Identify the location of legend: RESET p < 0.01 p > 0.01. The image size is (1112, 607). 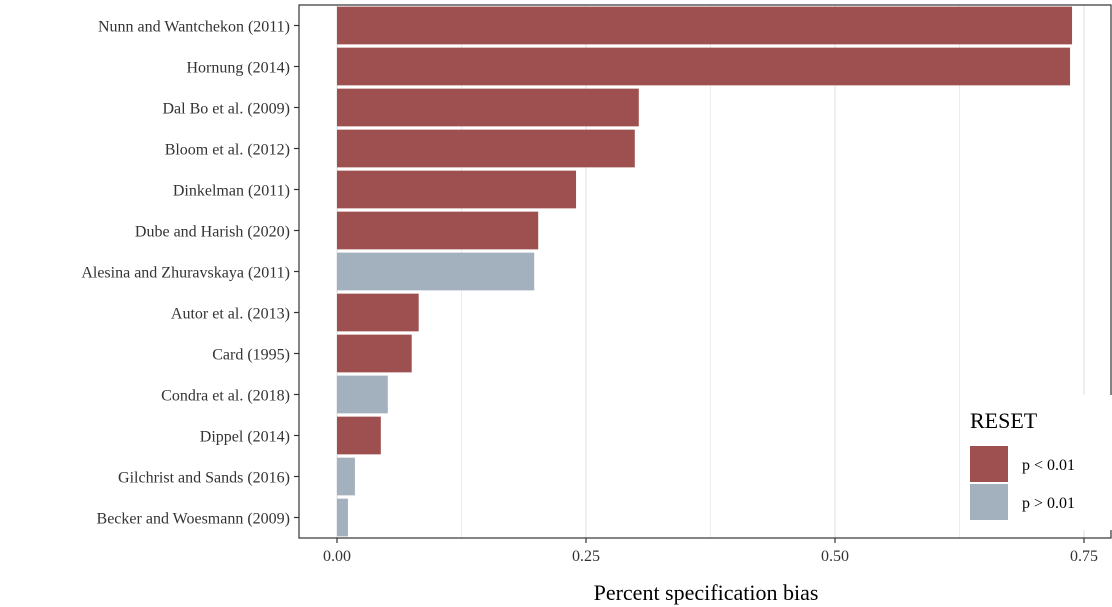
(1037, 462).